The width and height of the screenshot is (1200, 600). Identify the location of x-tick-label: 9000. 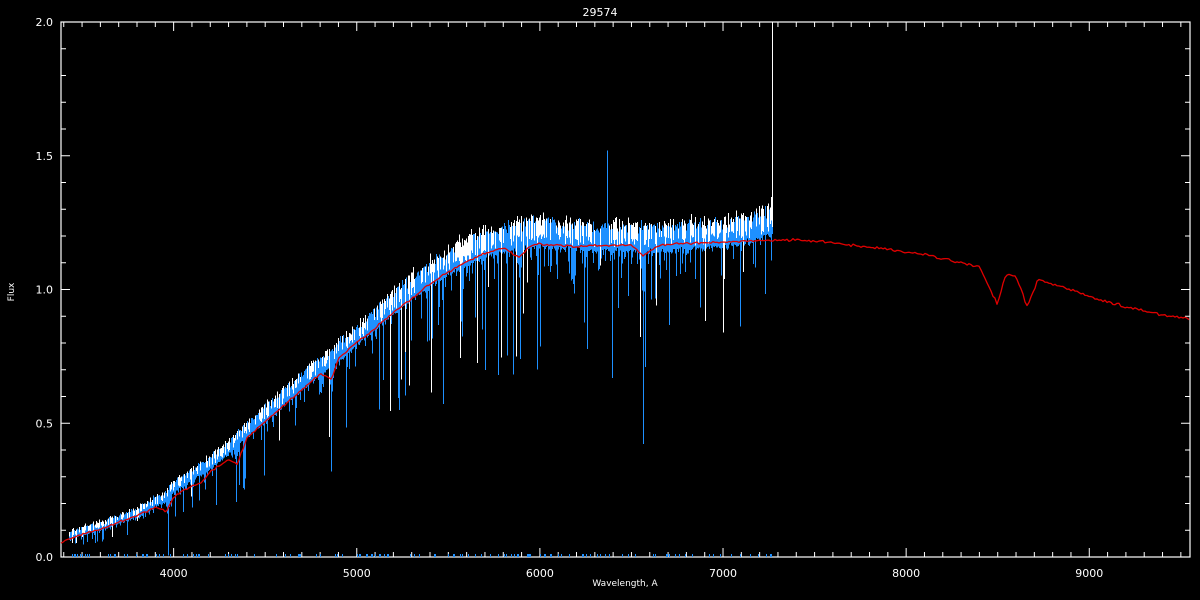
(1089, 573).